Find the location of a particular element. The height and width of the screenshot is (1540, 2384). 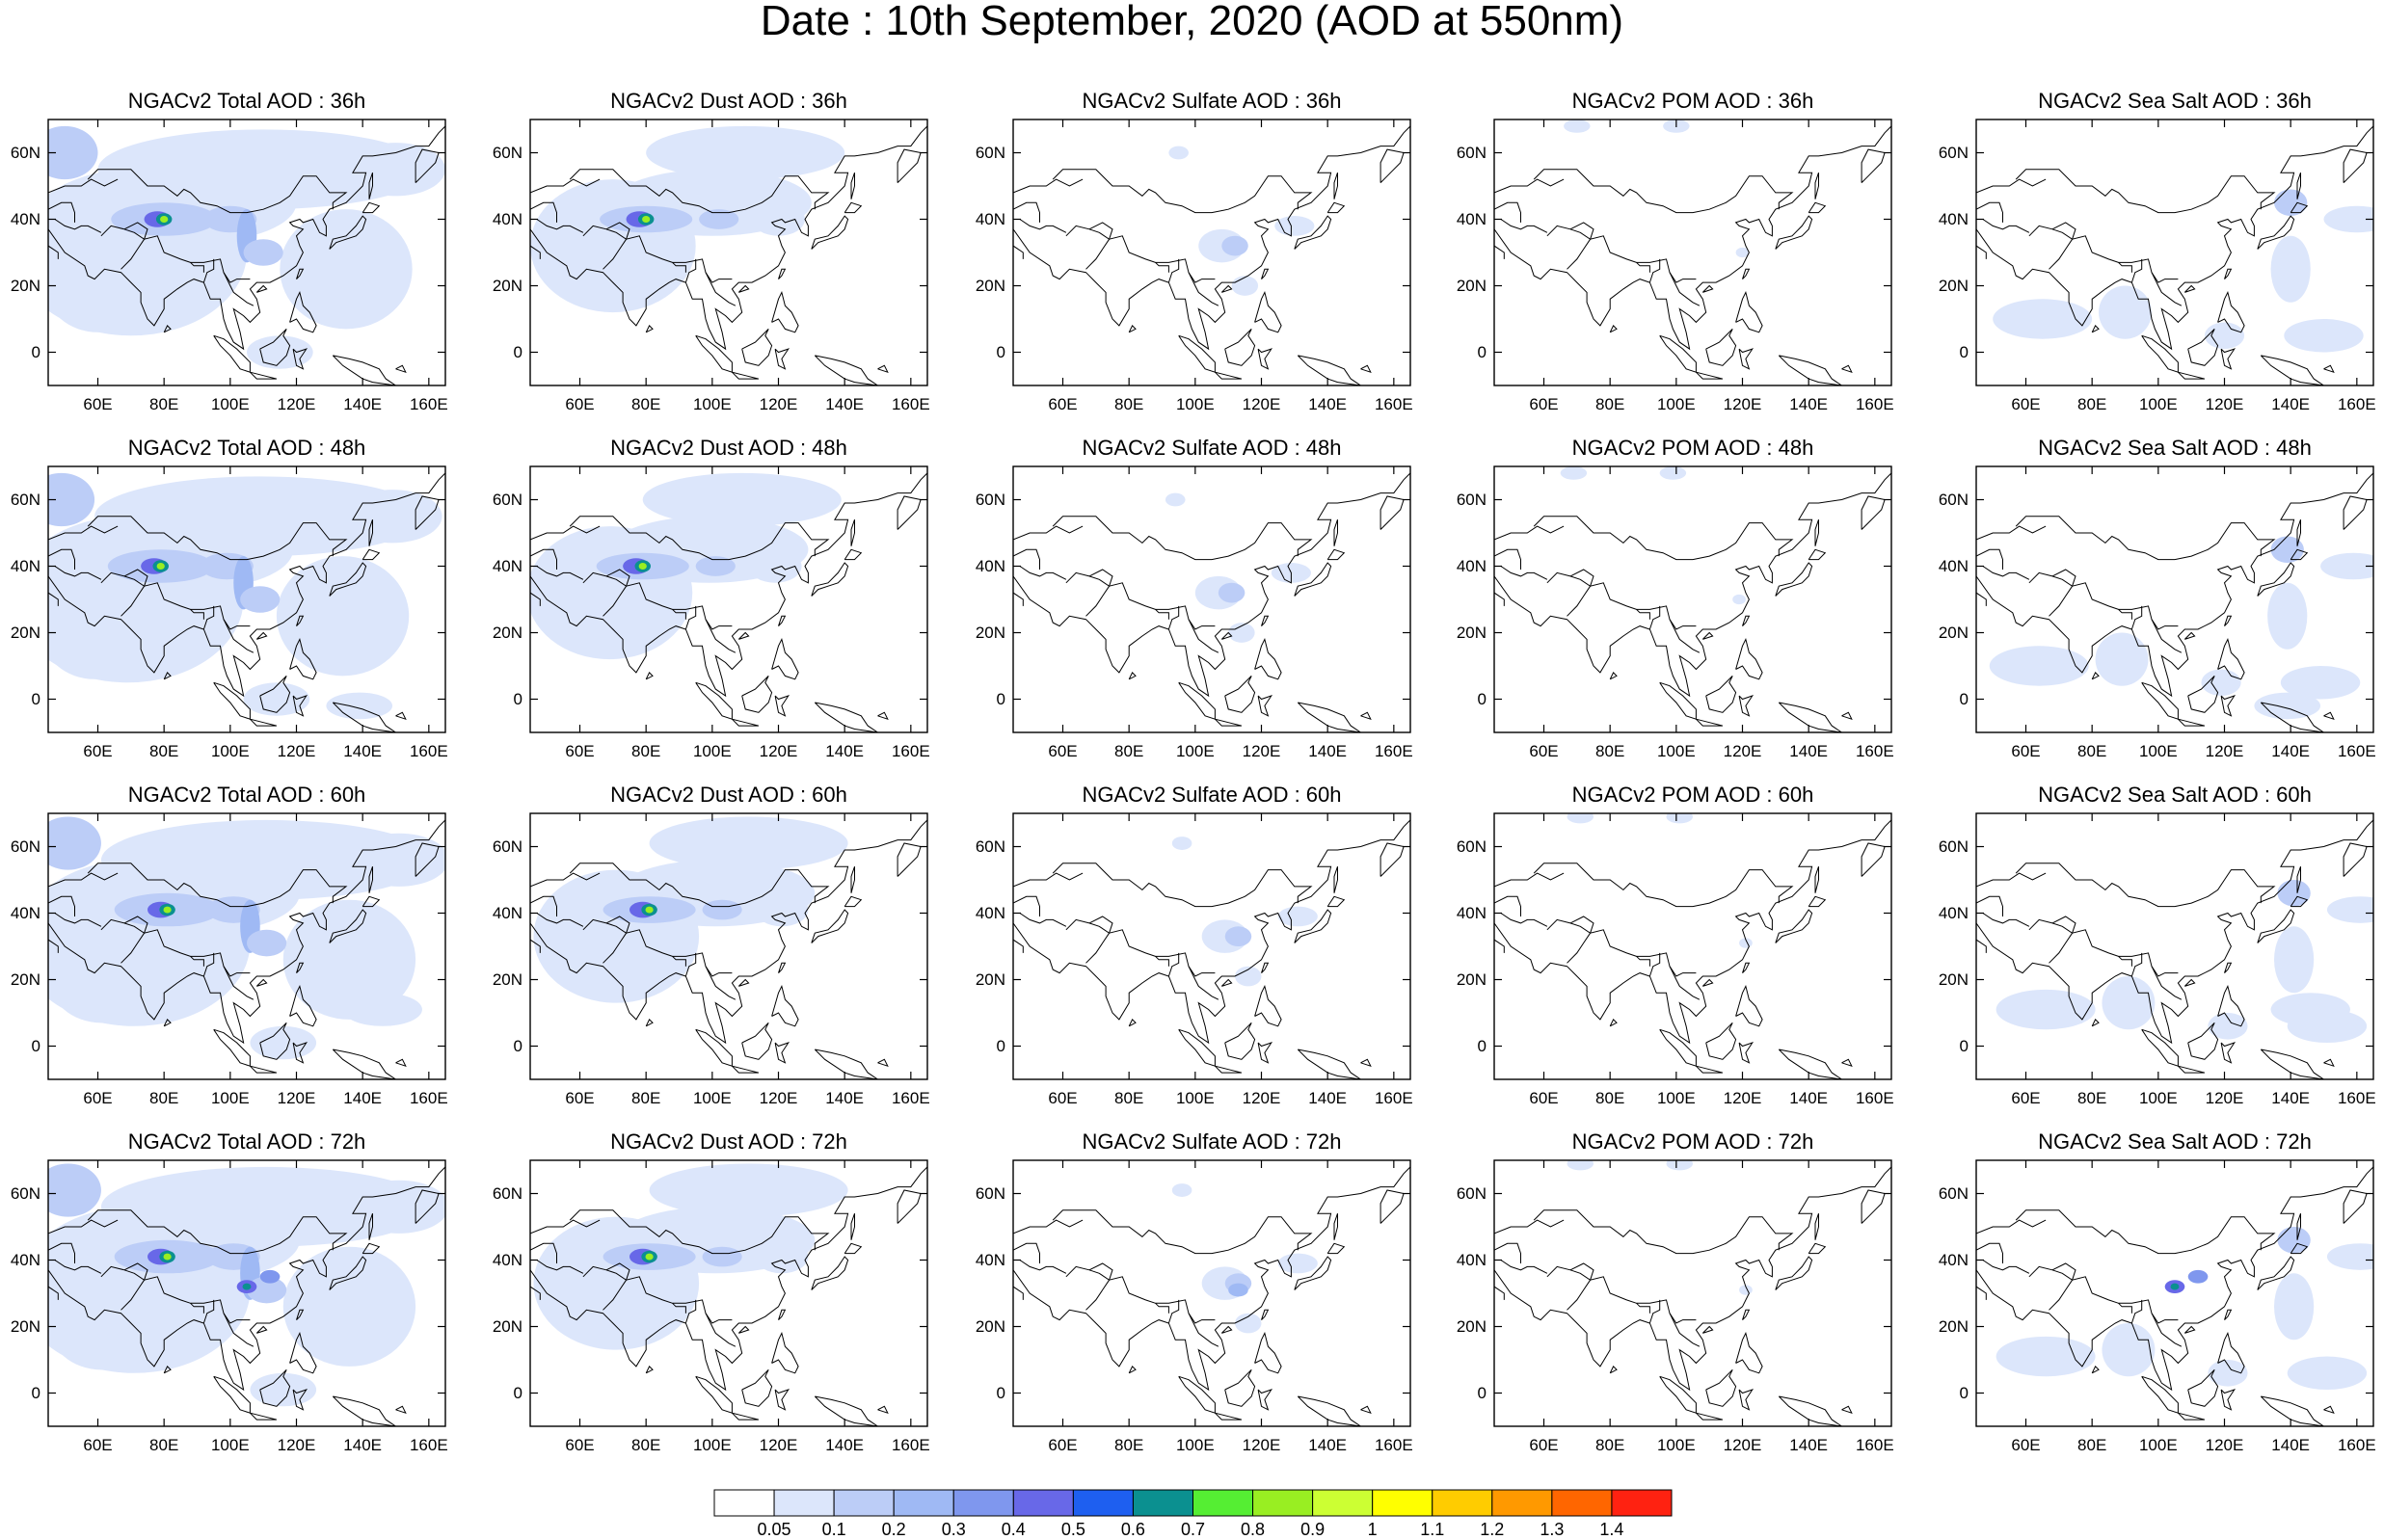

colorbar-label: 1.1 is located at coordinates (1432, 1530).